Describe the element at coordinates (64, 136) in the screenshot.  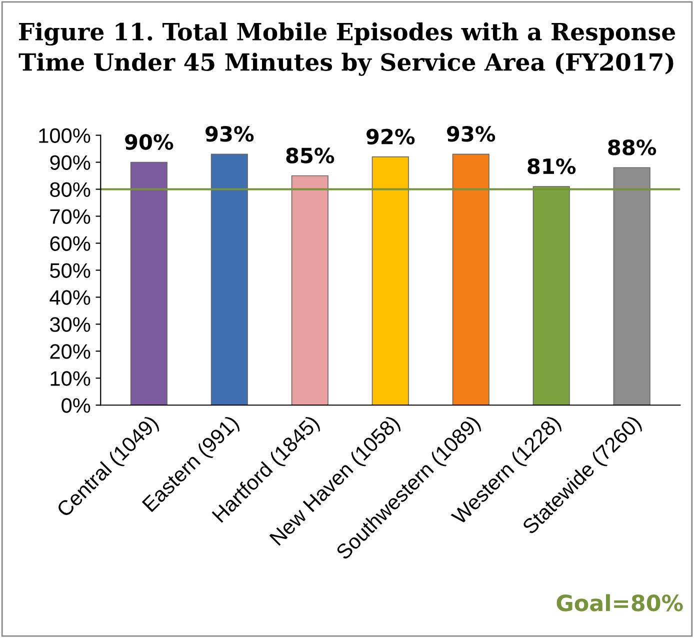
I see `y-tick-label: 100%` at that location.